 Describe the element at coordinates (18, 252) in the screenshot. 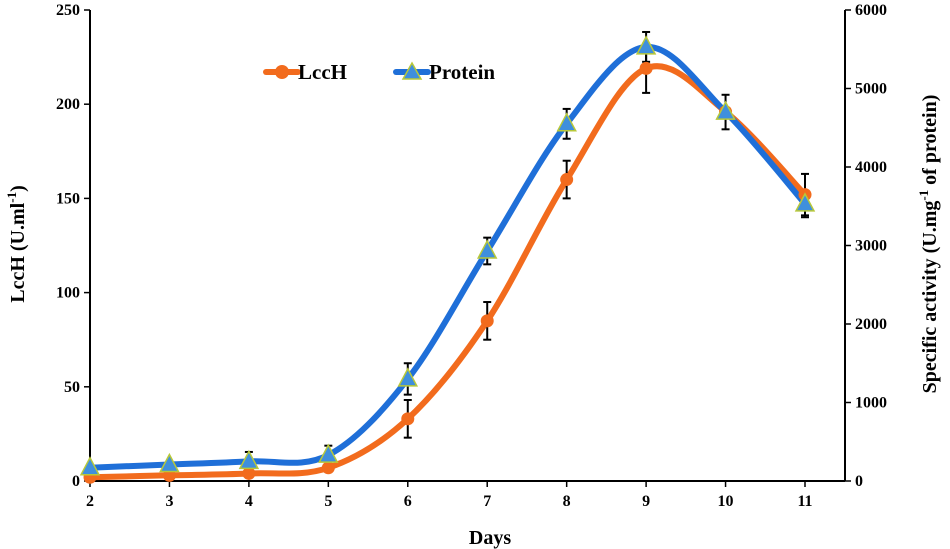

I see `y-left-title-main: LccH (U.ml` at that location.